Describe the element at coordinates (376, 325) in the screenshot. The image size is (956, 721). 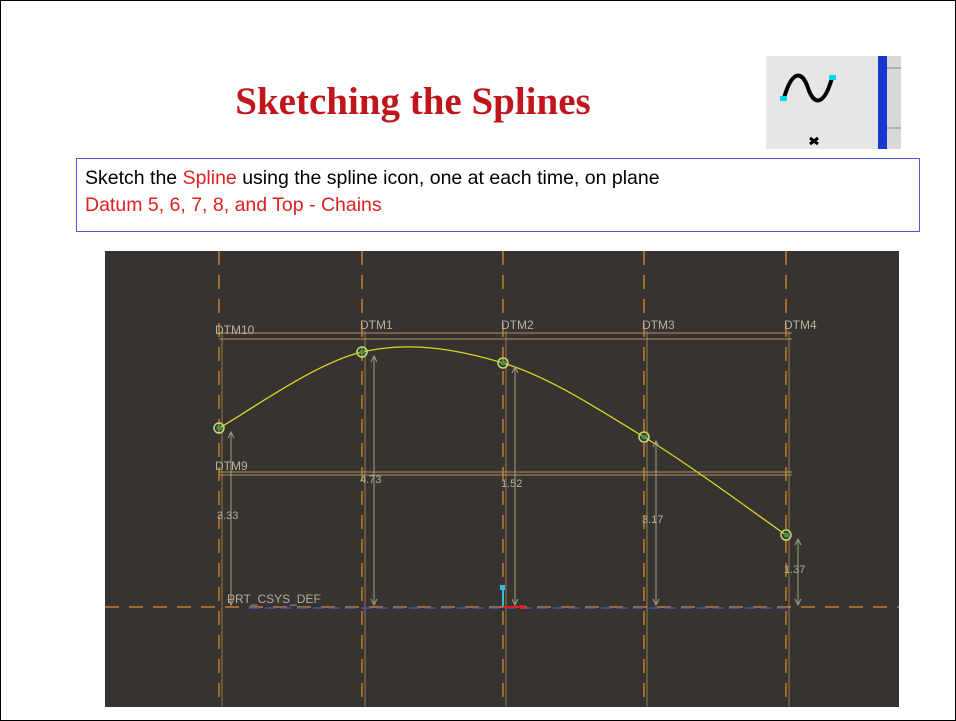
I see `datum-label: DTM1` at that location.